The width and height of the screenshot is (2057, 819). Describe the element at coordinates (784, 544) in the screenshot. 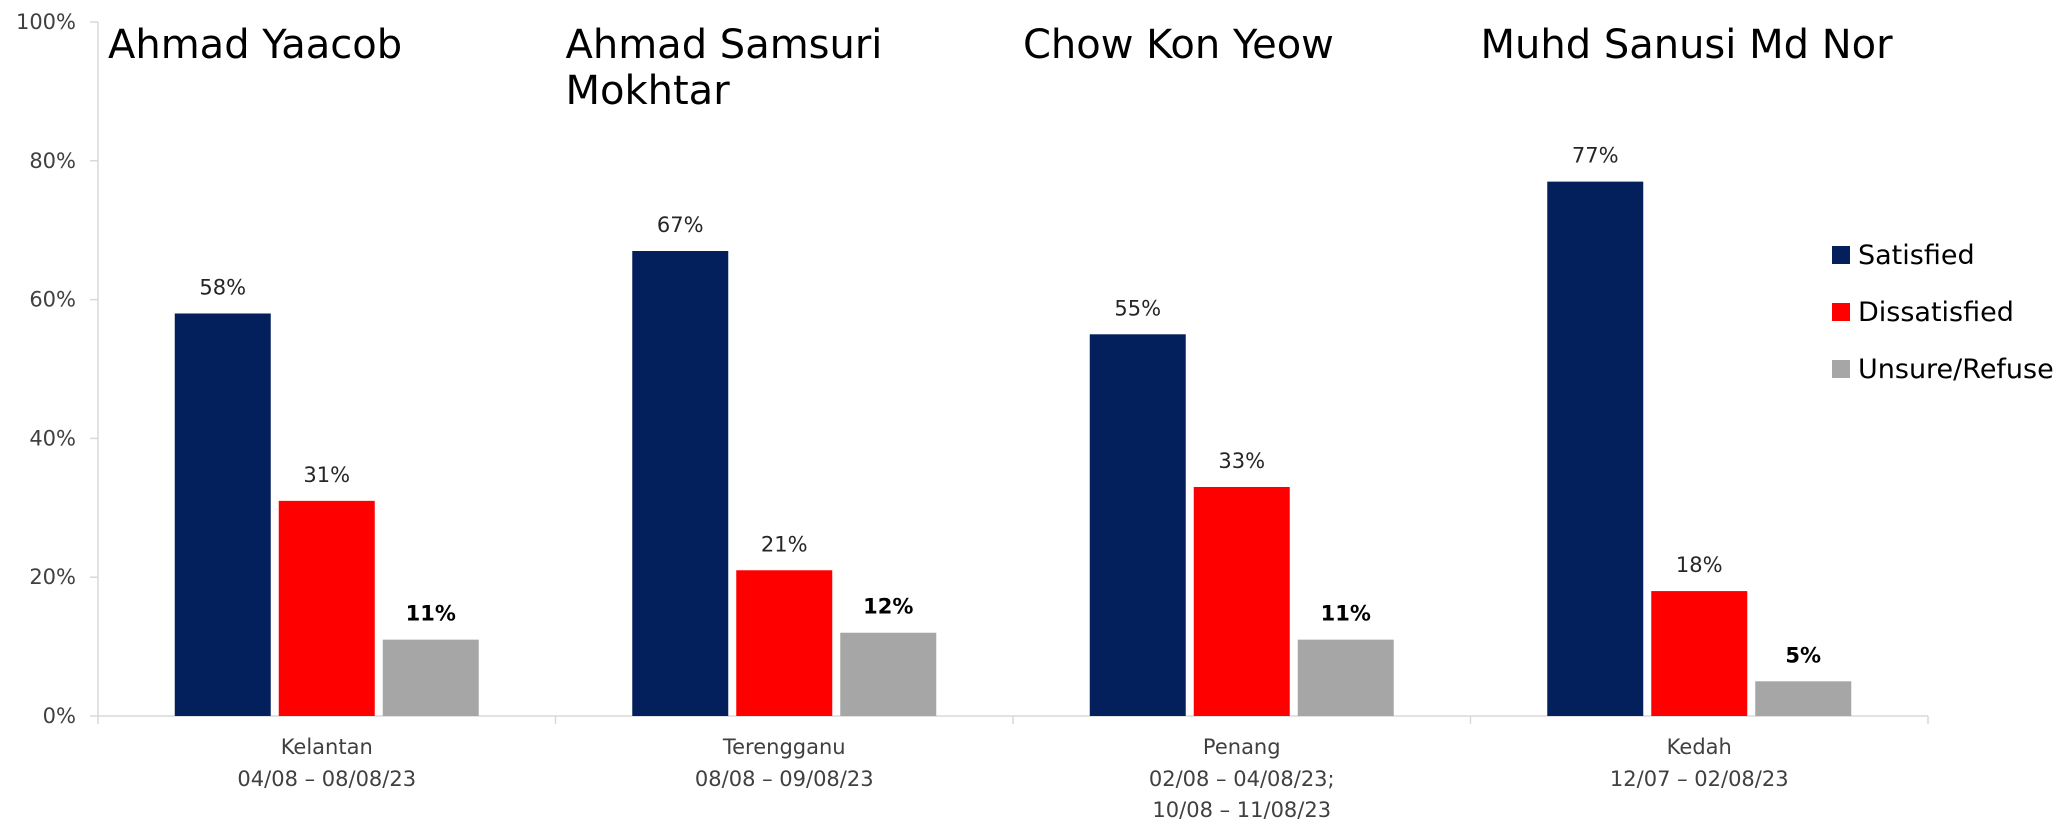

I see `data-label: 21%` at that location.